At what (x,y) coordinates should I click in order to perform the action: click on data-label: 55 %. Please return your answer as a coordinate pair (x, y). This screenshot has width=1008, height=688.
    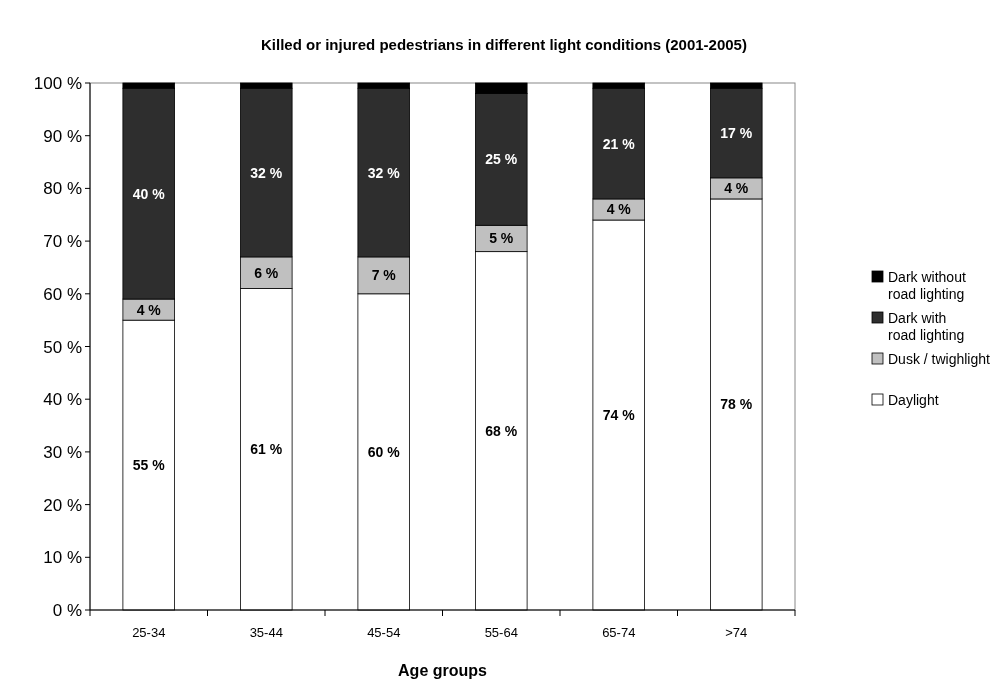
    Looking at the image, I should click on (149, 465).